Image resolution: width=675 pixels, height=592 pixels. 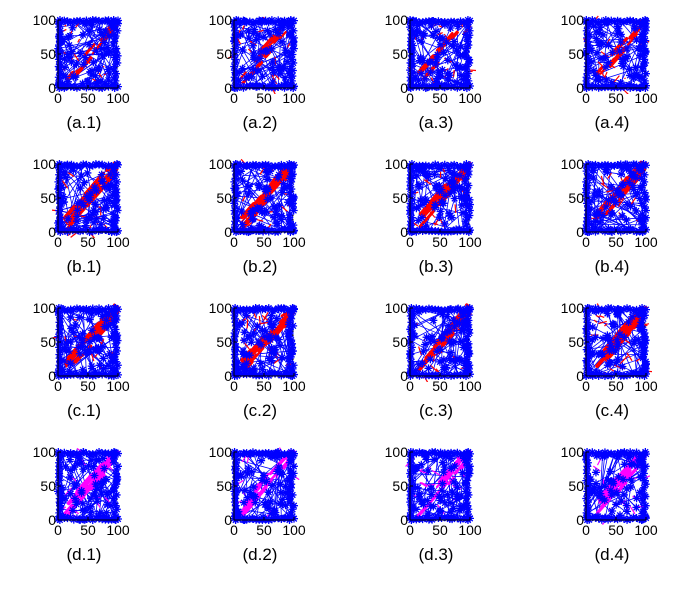 What do you see at coordinates (404, 232) in the screenshot?
I see `y-tick-label: 0` at bounding box center [404, 232].